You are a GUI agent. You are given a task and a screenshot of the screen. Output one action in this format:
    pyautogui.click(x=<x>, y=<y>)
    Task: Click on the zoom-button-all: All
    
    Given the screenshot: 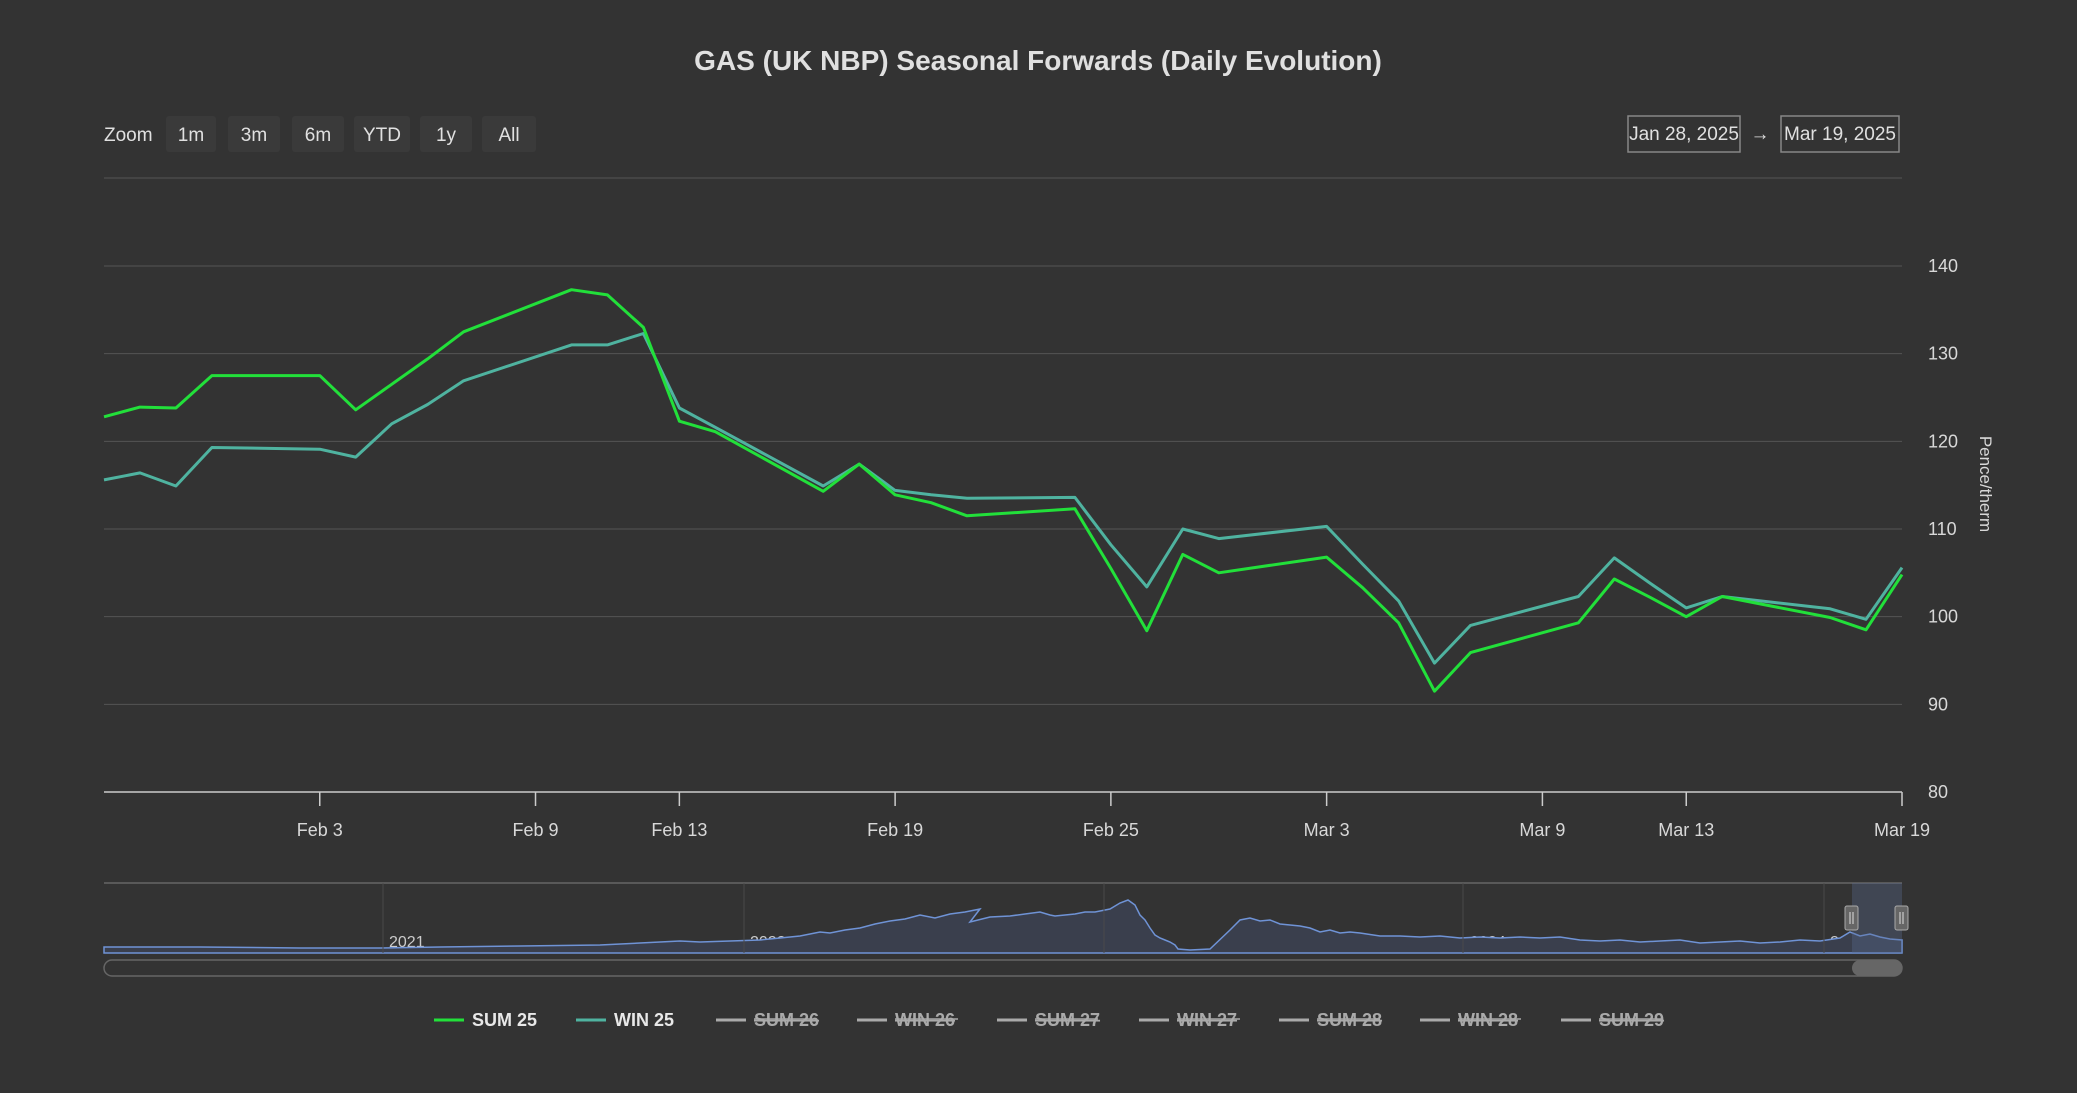 What is the action you would take?
    pyautogui.click(x=509, y=134)
    